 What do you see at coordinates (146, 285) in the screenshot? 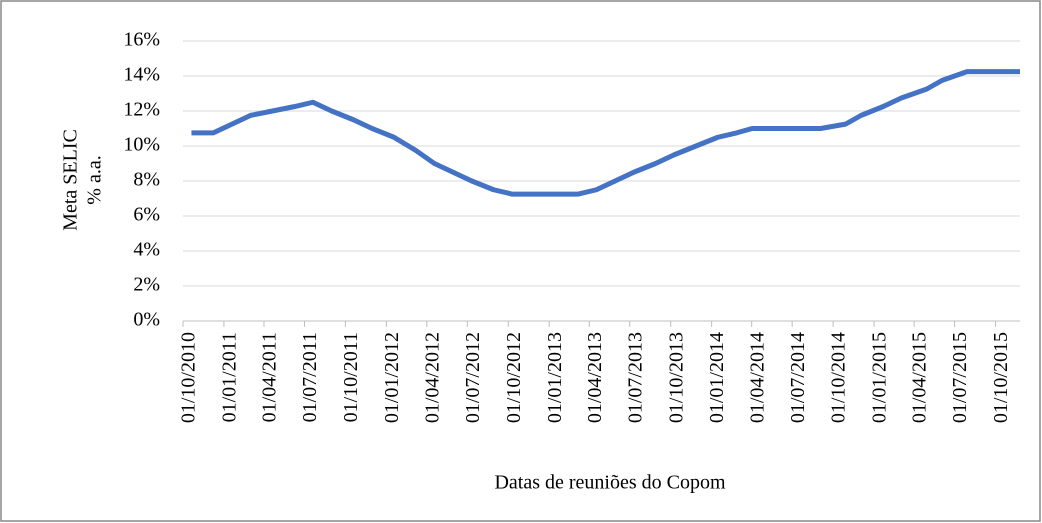
I see `y-tick-label: 2%` at bounding box center [146, 285].